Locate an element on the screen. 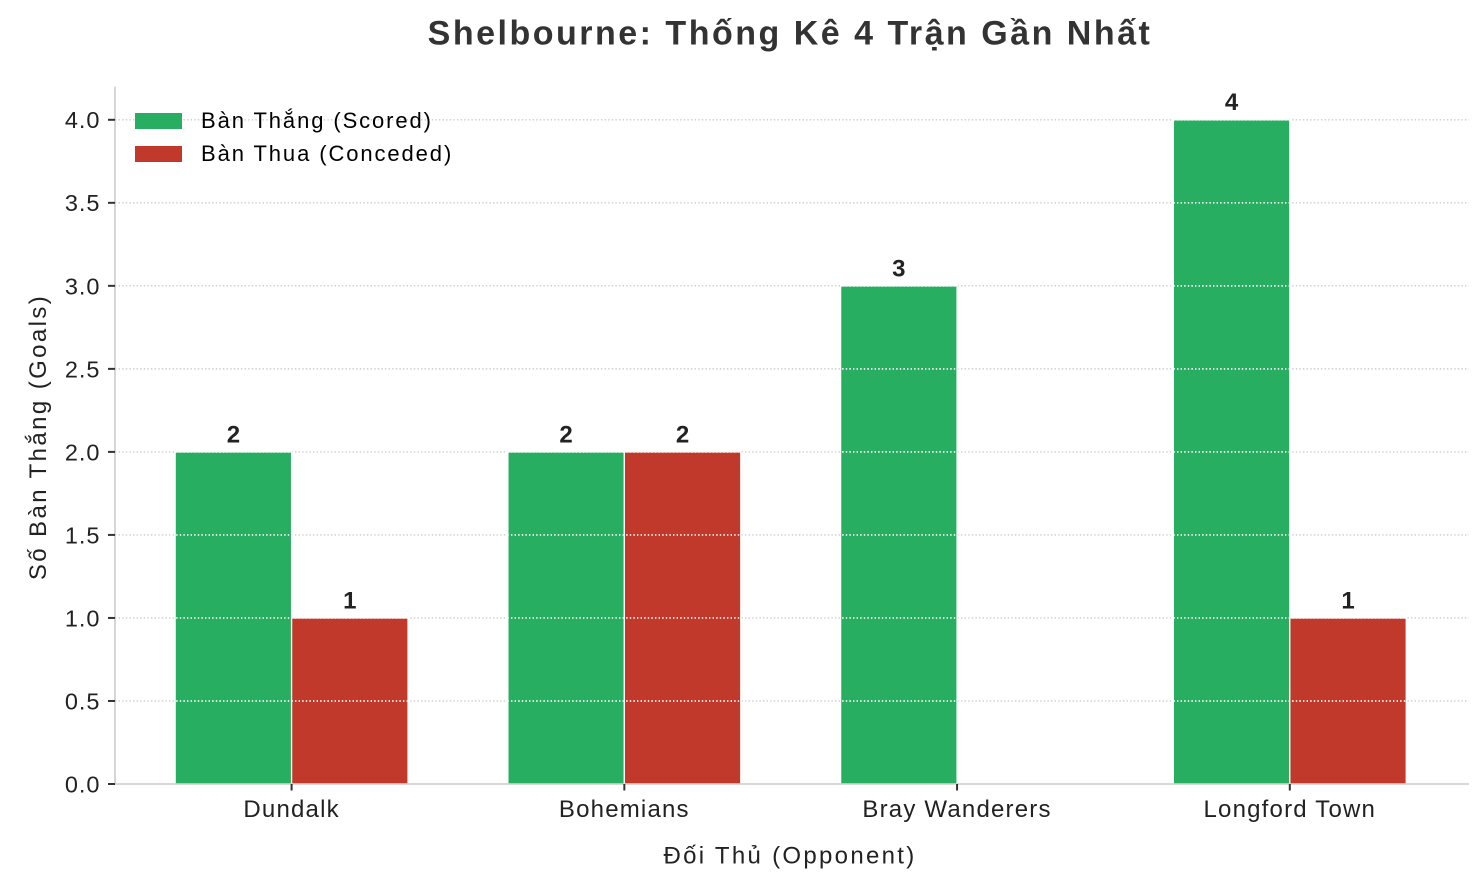 The height and width of the screenshot is (884, 1482). svg-text:Shelbourne: Thống Kê 4 Trận Gầ: Shelbourne: Thống Kê 4 Trận Gần Nhất is located at coordinates (790, 34).